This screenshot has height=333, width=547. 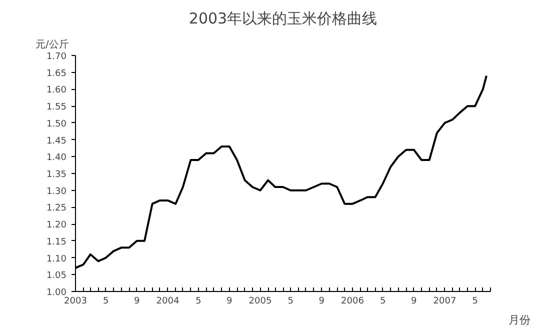 I want to click on x-axis-title: 月份, so click(x=519, y=320).